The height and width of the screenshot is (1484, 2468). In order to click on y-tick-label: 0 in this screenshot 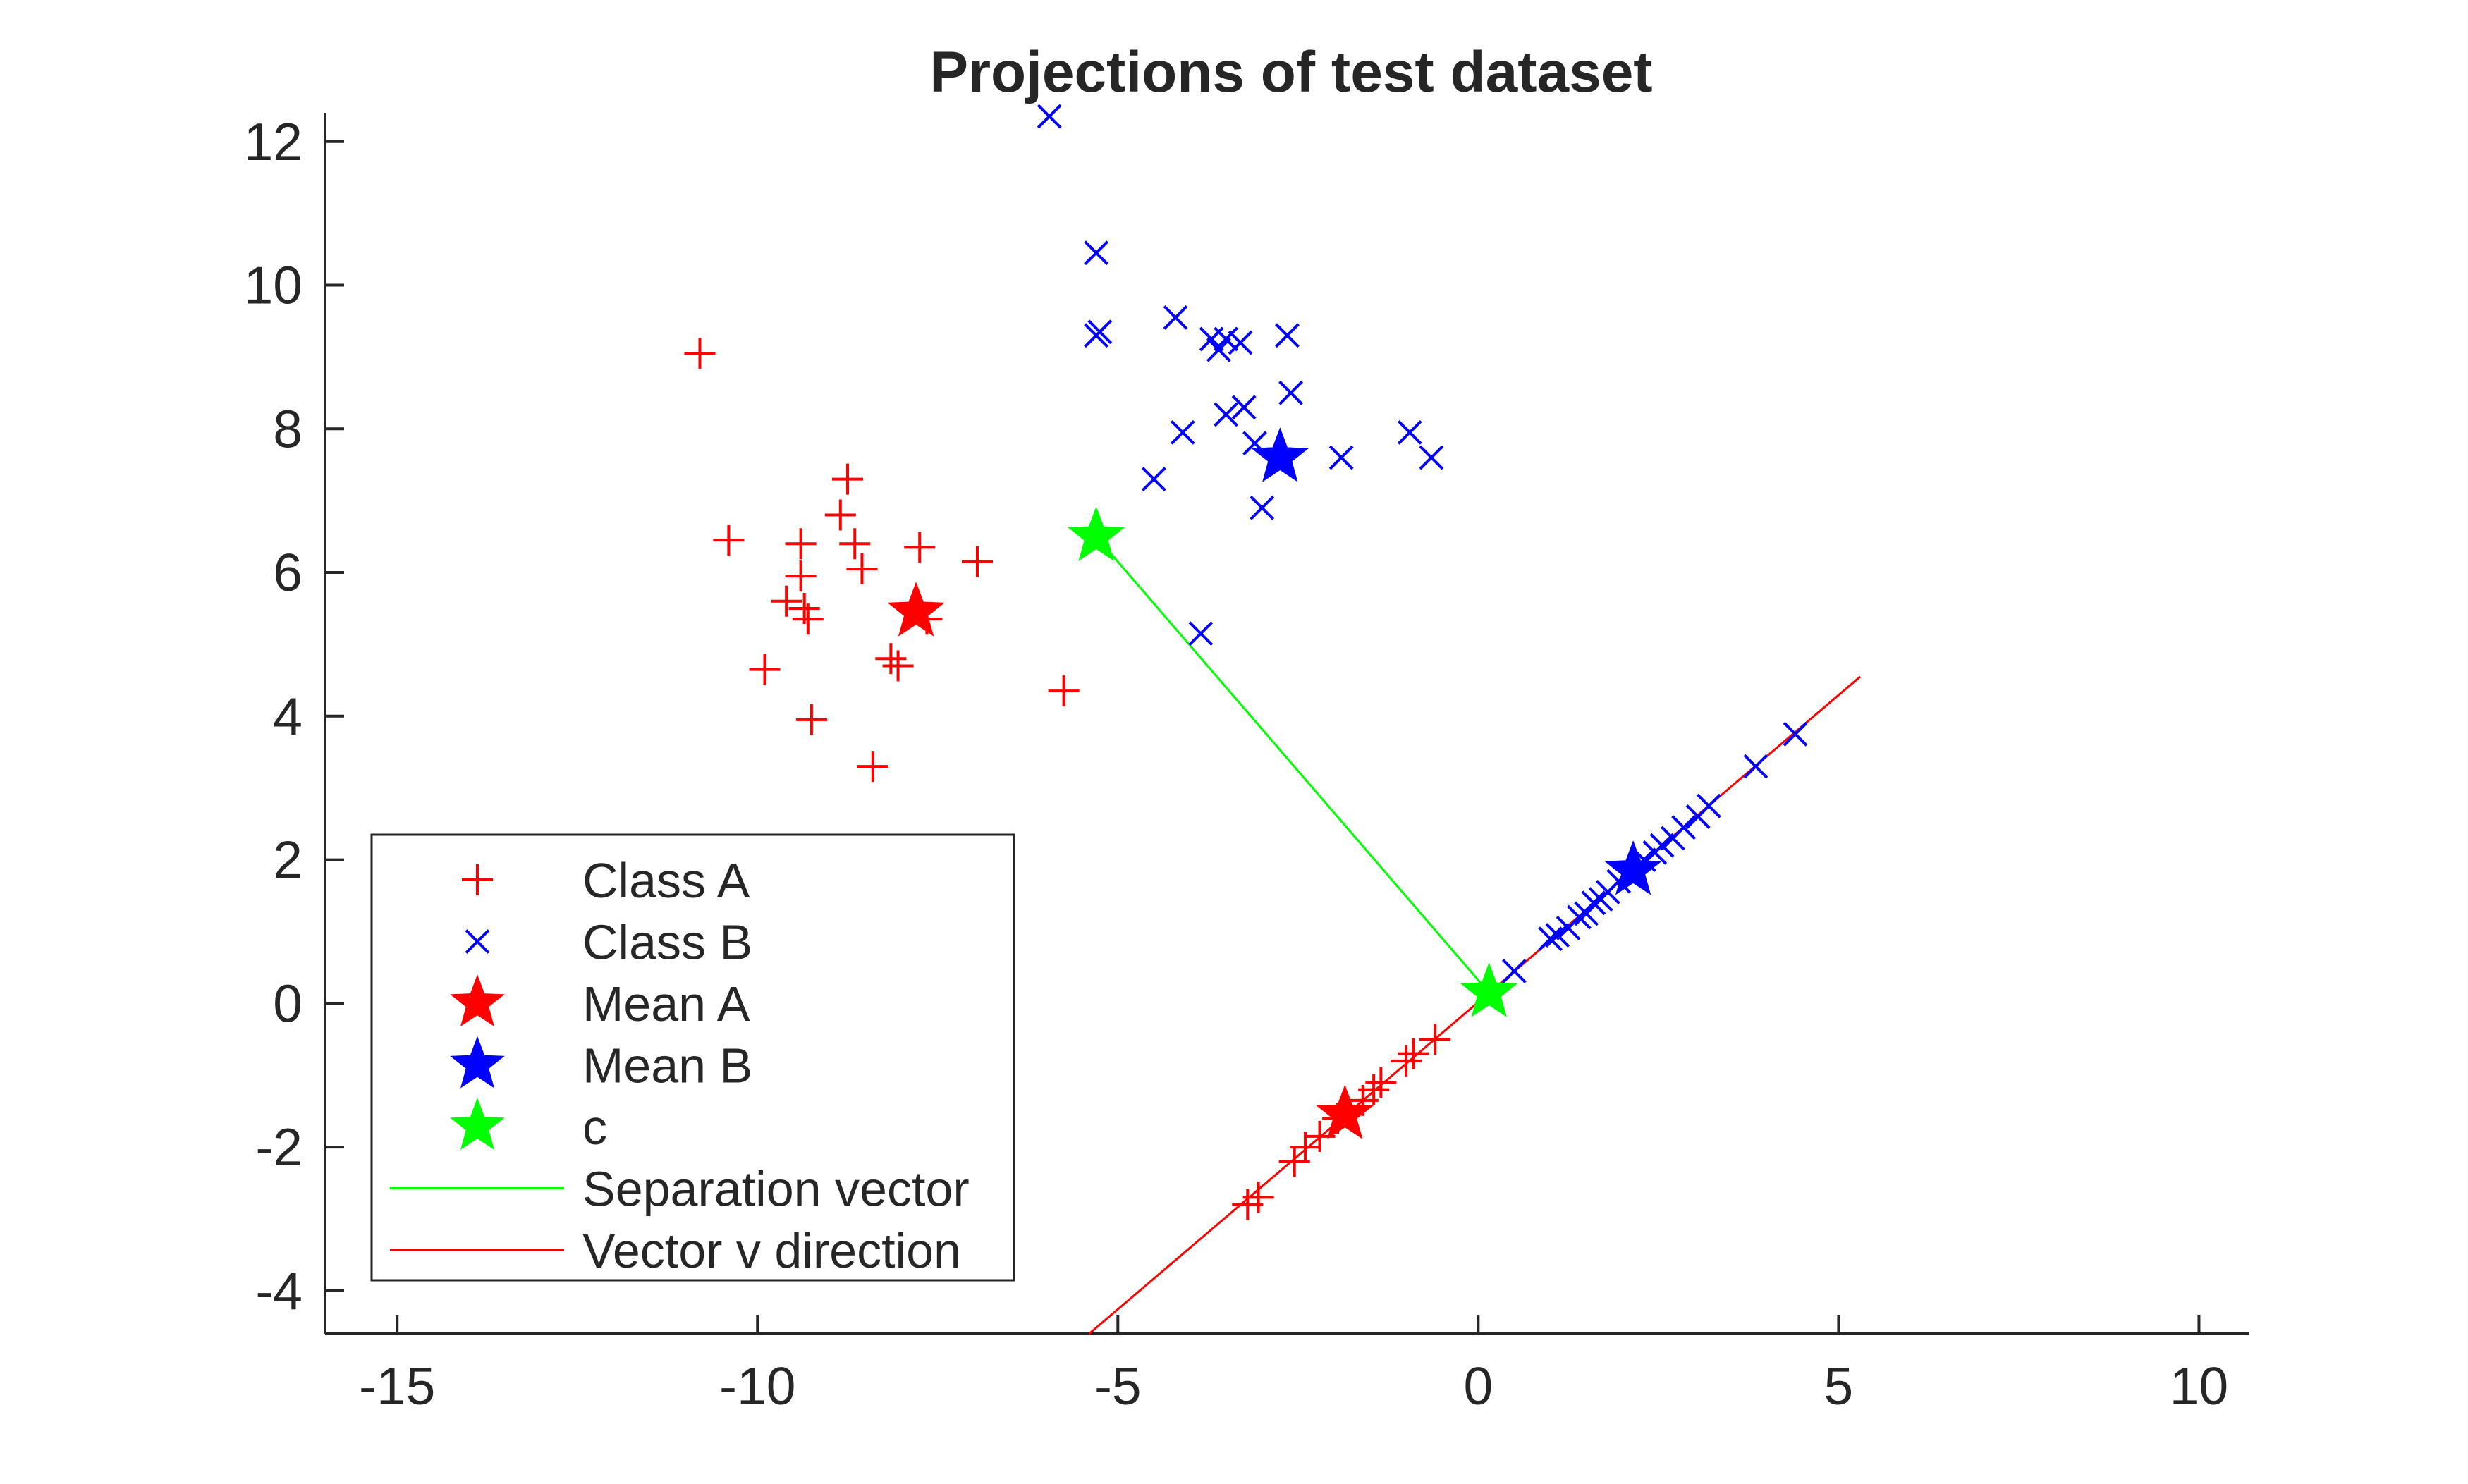, I will do `click(288, 1003)`.